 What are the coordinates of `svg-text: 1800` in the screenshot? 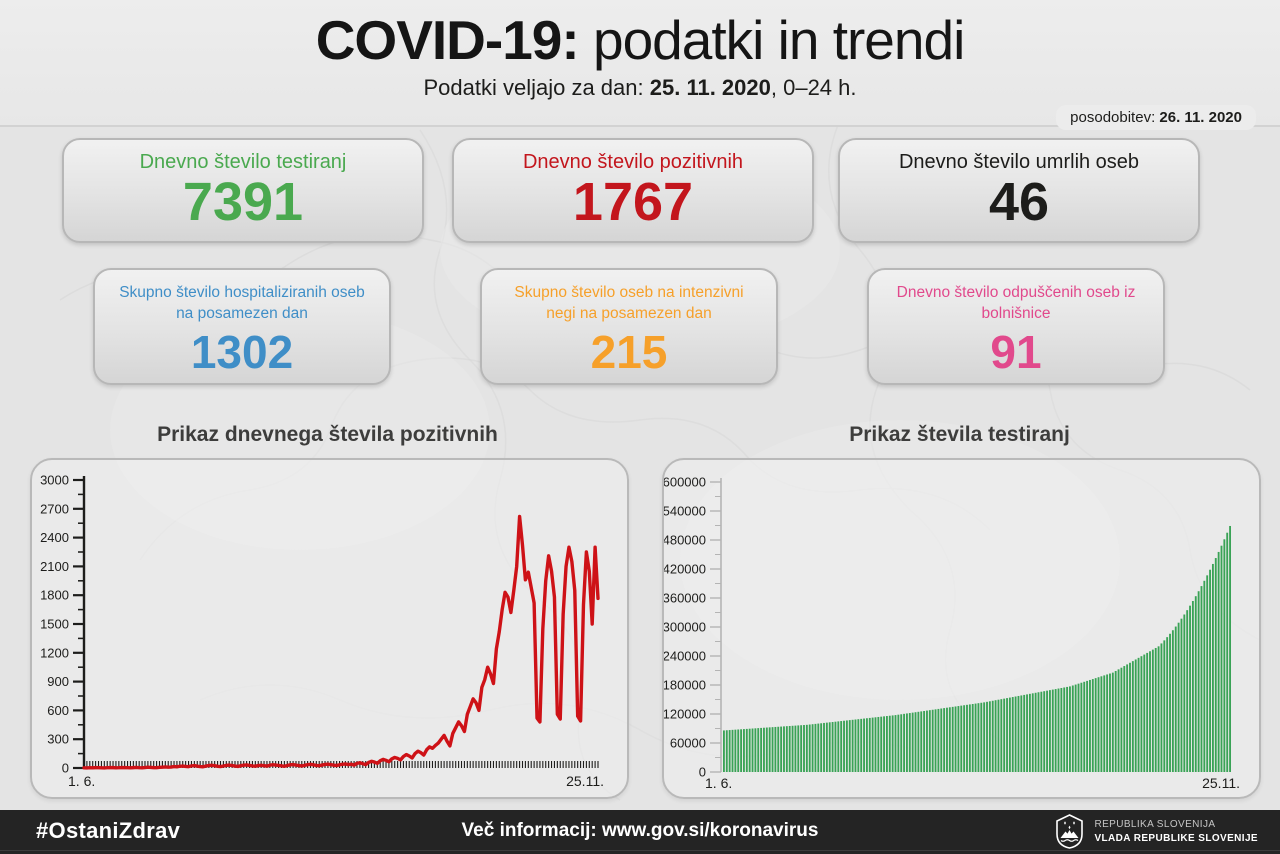 It's located at (54, 595).